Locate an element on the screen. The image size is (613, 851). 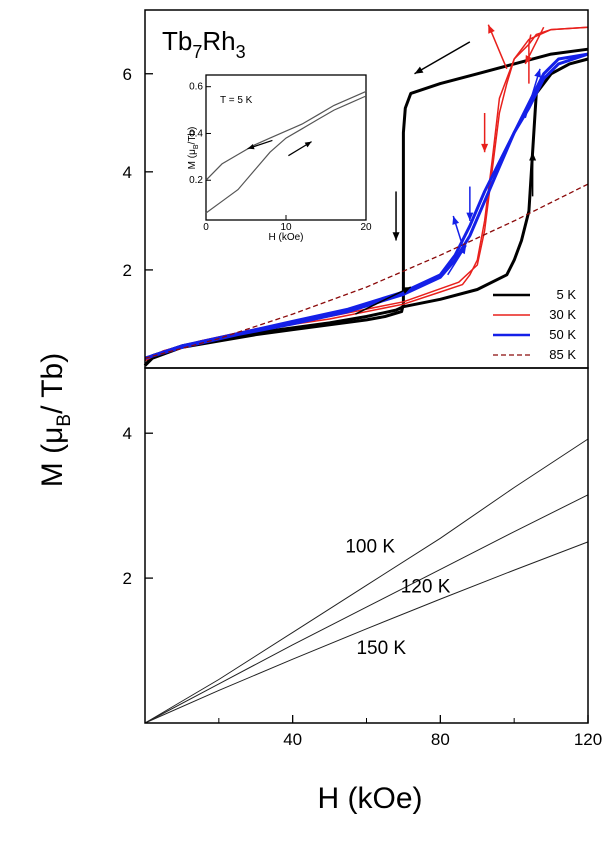
svg-text: 50 K is located at coordinates (562, 334).